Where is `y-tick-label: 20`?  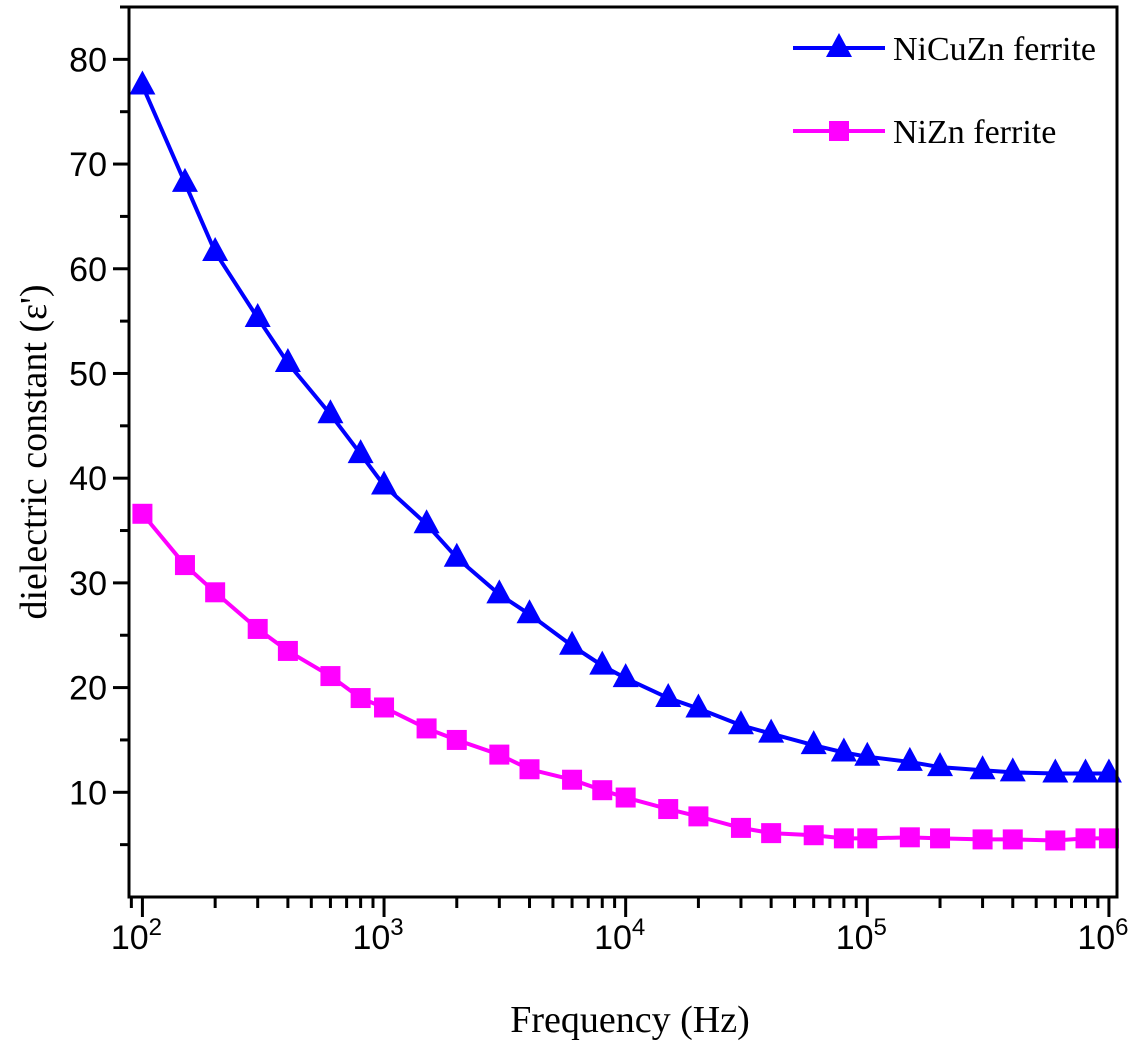
y-tick-label: 20 is located at coordinates (88, 689).